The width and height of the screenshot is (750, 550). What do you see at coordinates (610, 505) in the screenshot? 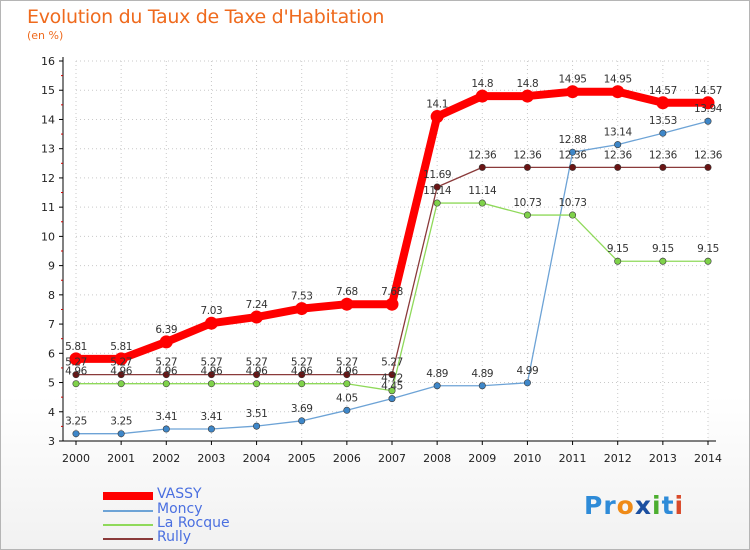
I see `logo-letter: r` at bounding box center [610, 505].